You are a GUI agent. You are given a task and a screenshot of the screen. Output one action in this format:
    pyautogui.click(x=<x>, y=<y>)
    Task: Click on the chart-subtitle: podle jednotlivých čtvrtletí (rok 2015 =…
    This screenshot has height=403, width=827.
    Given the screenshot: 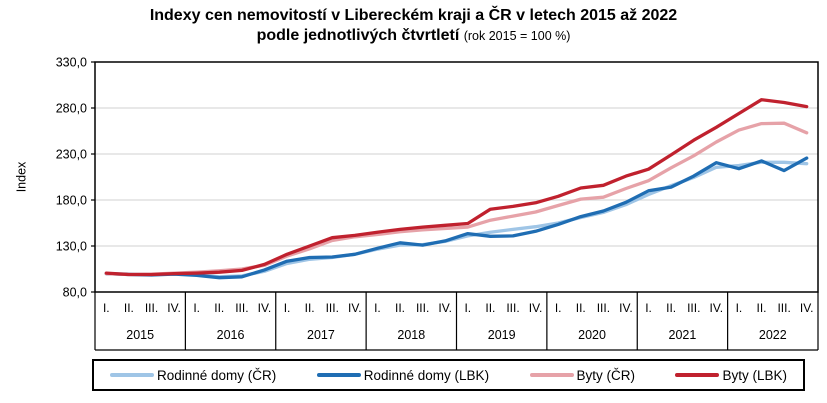 What is the action you would take?
    pyautogui.click(x=413, y=36)
    